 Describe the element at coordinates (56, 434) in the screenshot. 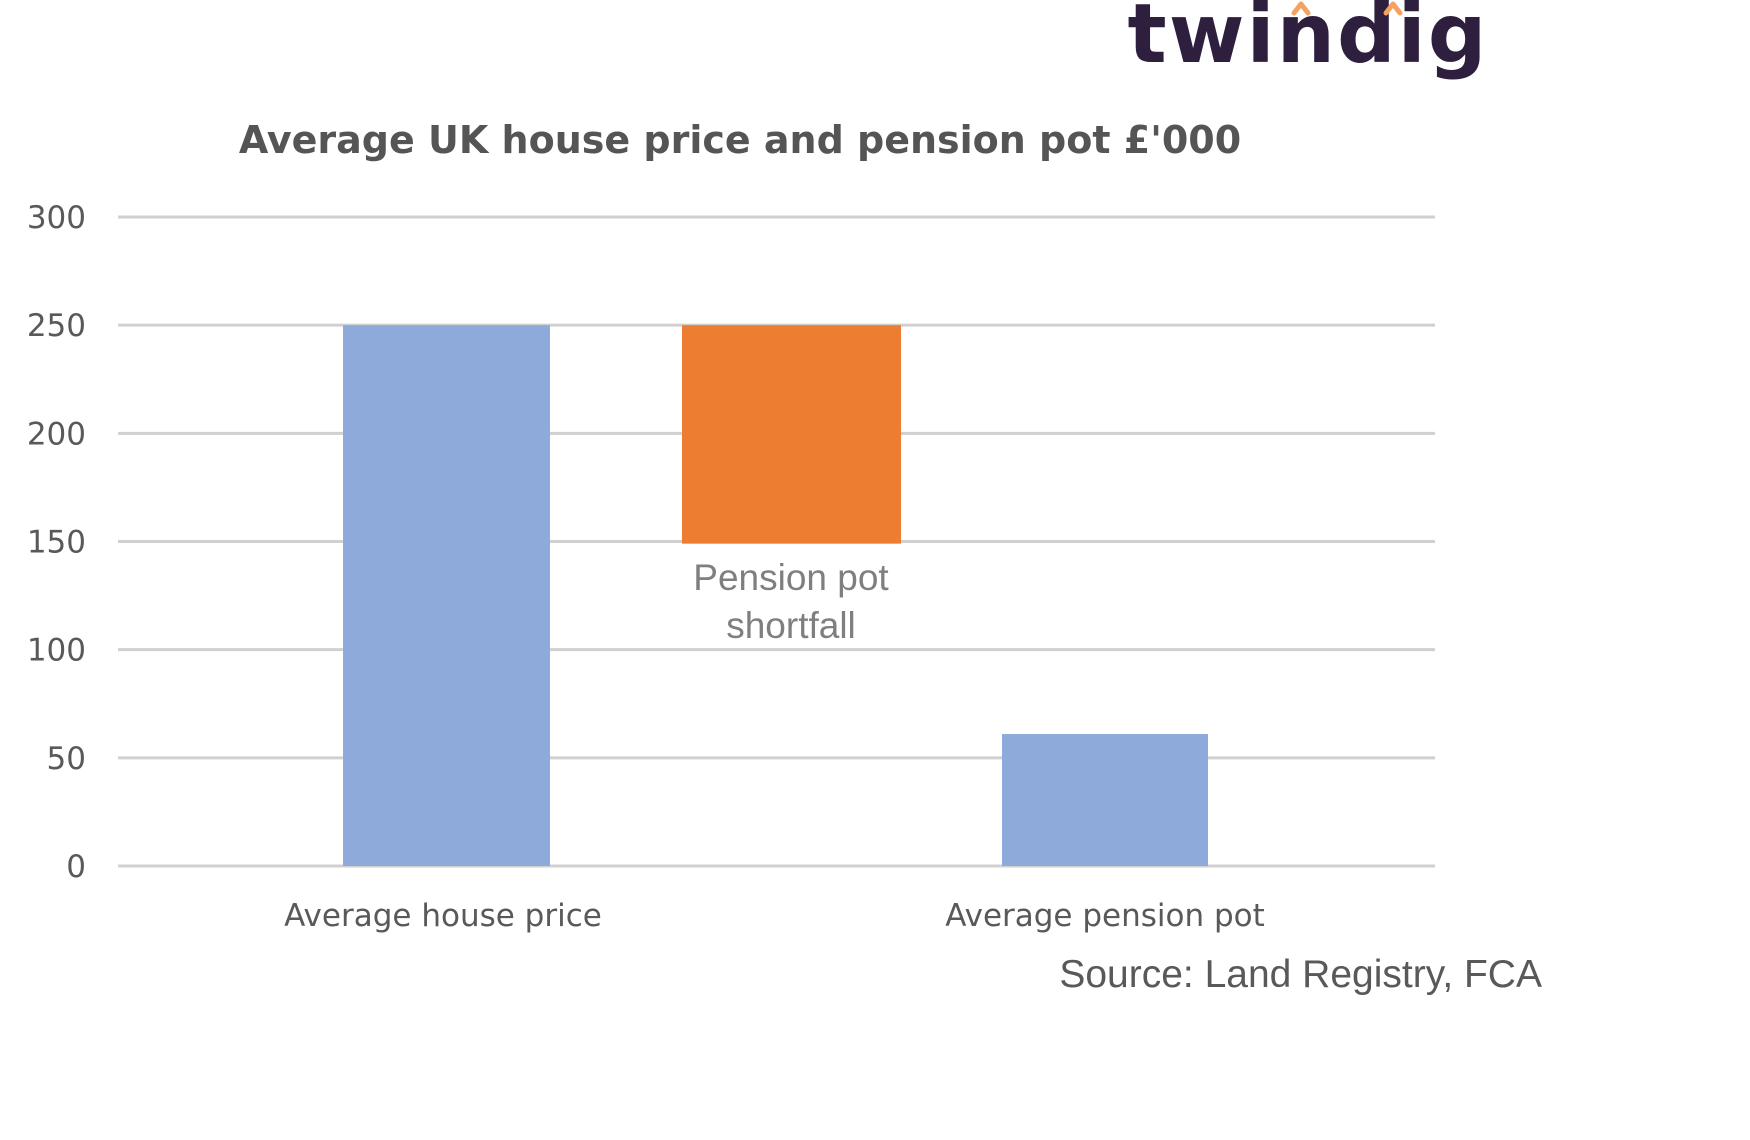

I see `y-tick-label: 200` at that location.